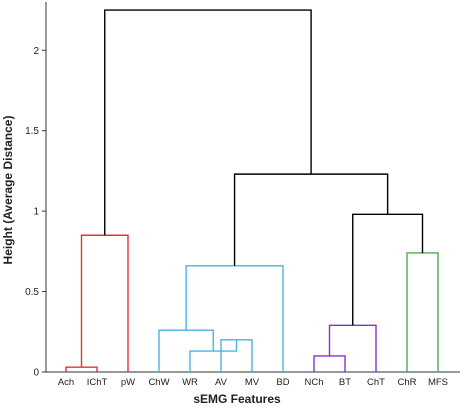  What do you see at coordinates (282, 382) in the screenshot?
I see `leaf-label: BD` at bounding box center [282, 382].